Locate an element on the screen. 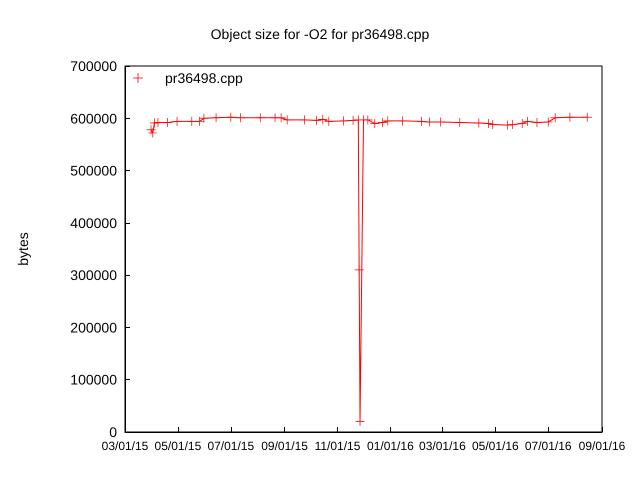 The height and width of the screenshot is (480, 640). chart-title: Object size for -O2 for pr36498.cpp is located at coordinates (320, 34).